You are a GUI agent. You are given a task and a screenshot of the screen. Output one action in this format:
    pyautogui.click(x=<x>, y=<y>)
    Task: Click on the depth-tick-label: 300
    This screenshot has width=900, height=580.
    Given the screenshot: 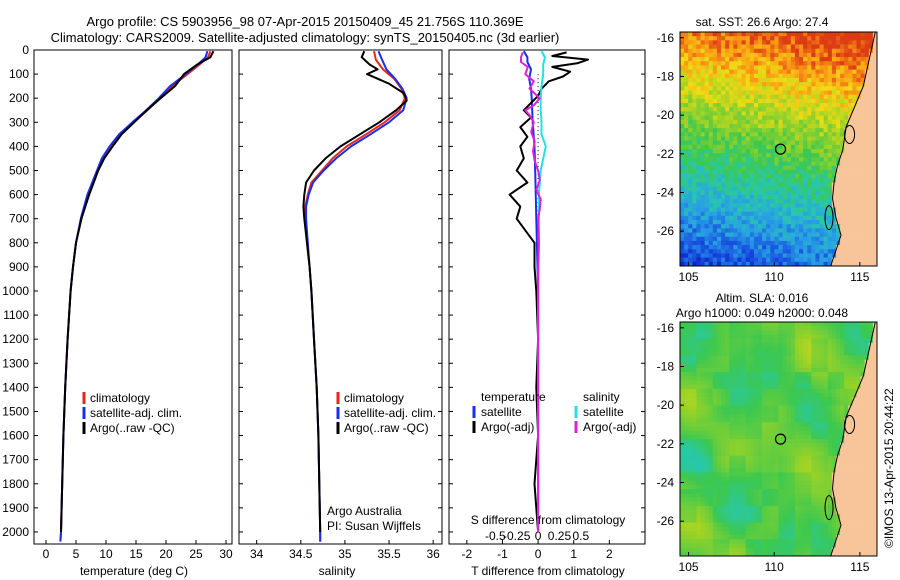 What is the action you would take?
    pyautogui.click(x=19, y=122)
    